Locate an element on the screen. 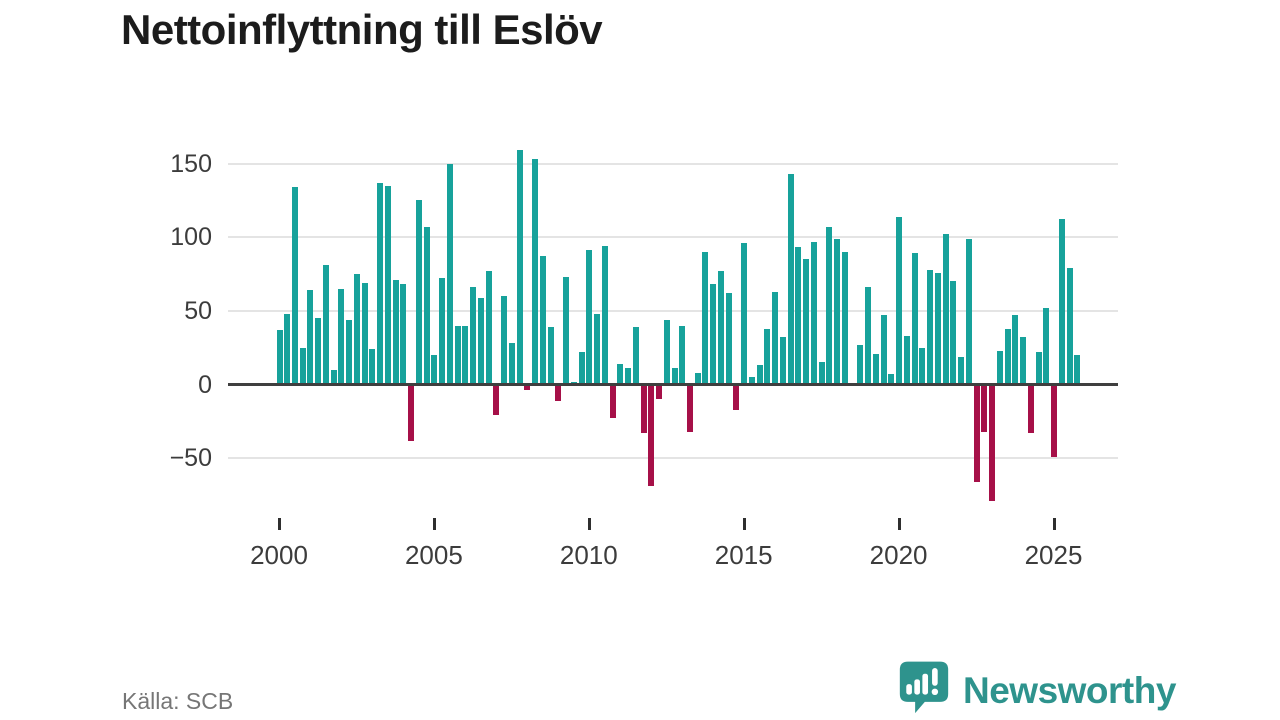  bar-2017Q3 is located at coordinates (821, 373).